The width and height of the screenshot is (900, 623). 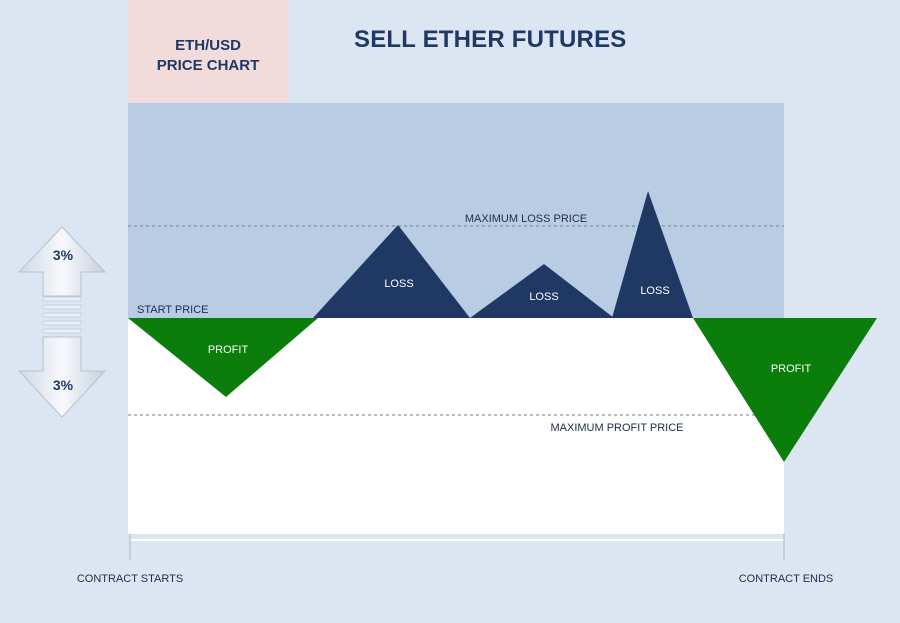 What do you see at coordinates (228, 350) in the screenshot?
I see `profit-label-1: PROFIT` at bounding box center [228, 350].